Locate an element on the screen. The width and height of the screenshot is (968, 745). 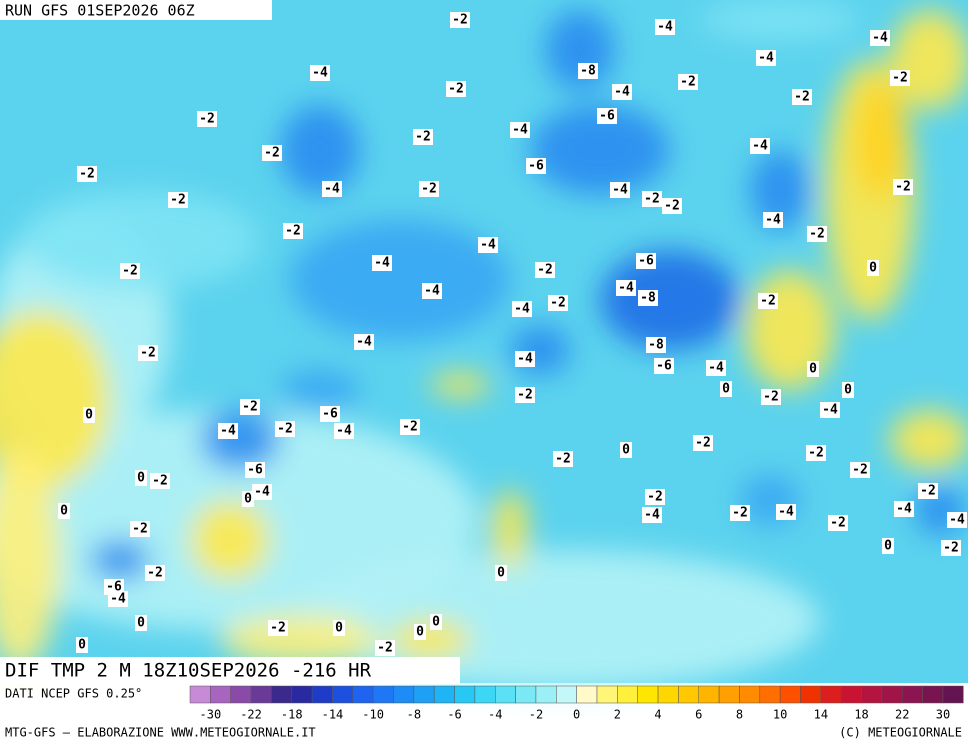
run-box is located at coordinates (136, 10).